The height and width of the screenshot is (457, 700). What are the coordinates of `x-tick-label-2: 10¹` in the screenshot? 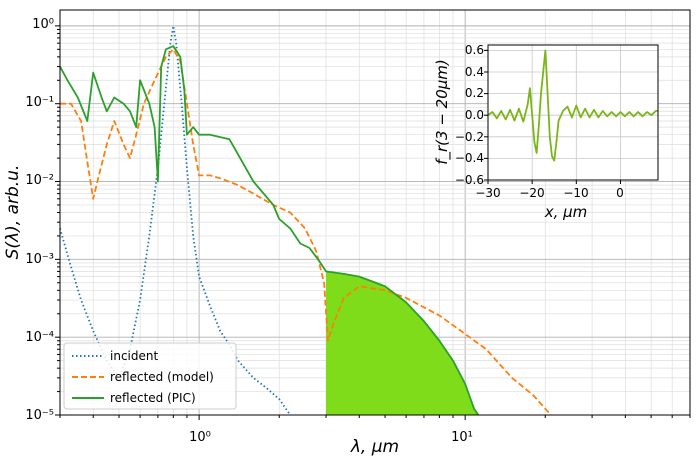 It's located at (462, 437).